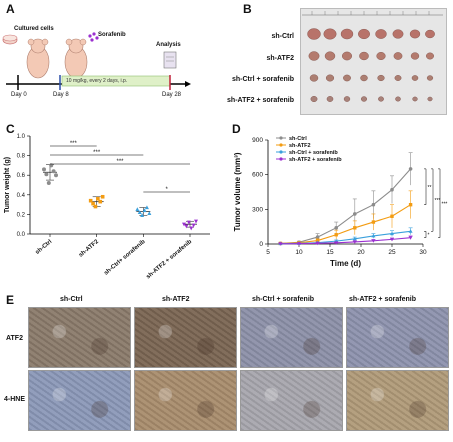  What do you see at coordinates (345, 263) in the screenshot?
I see `x-axis-title: Time (d)` at bounding box center [345, 263].